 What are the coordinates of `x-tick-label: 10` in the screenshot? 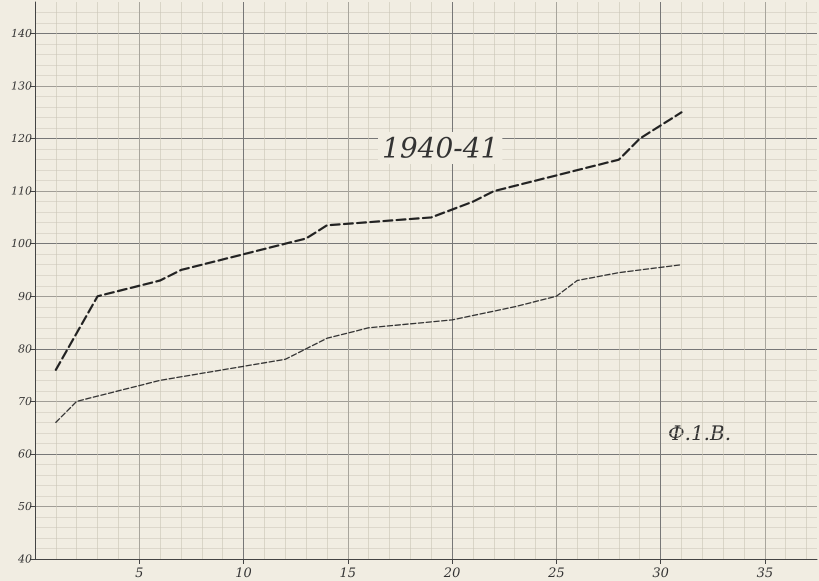 It's located at (243, 573).